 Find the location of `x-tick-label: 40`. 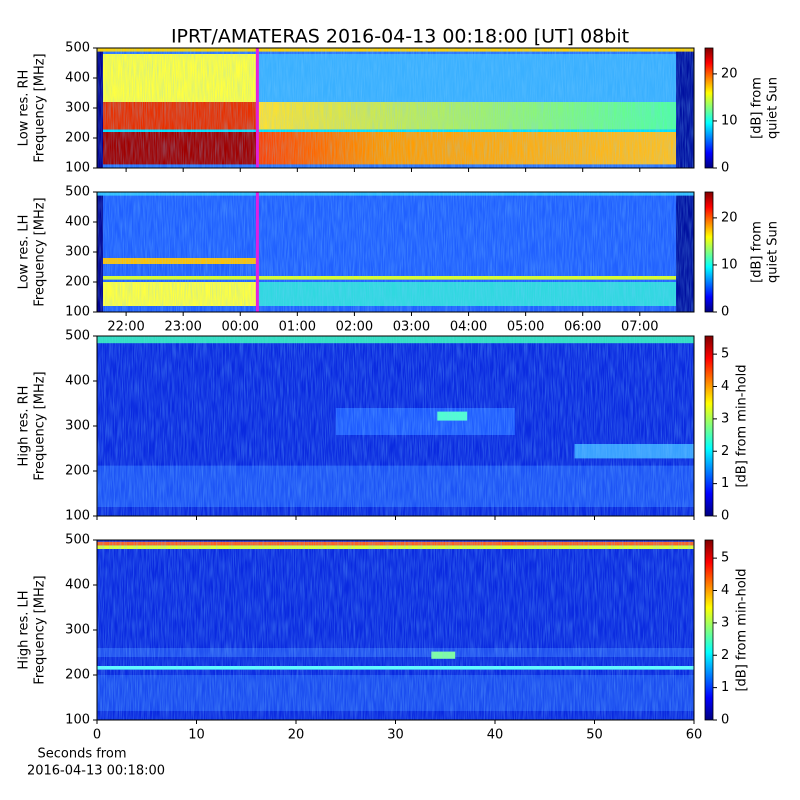

x-tick-label: 40 is located at coordinates (495, 735).